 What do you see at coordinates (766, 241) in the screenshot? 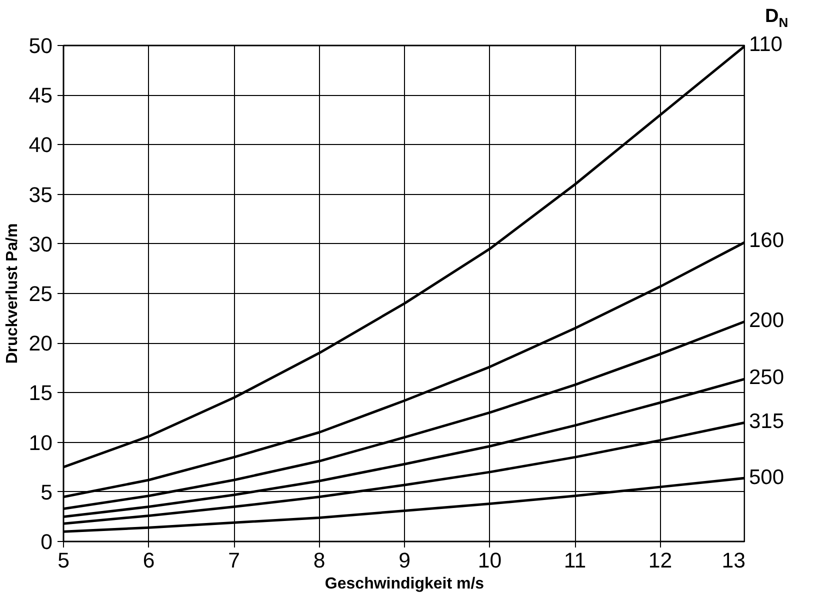
I see `series-label: 160` at bounding box center [766, 241].